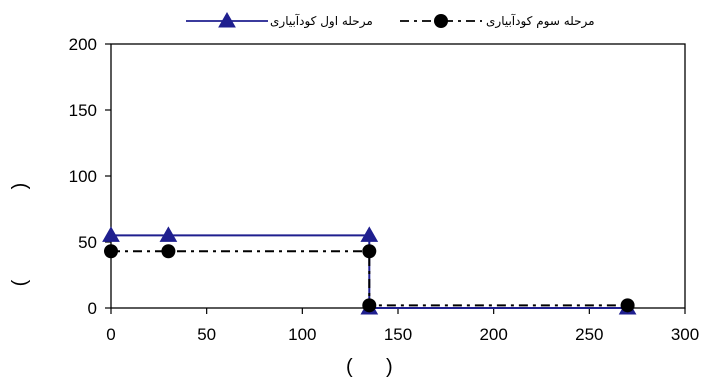  What do you see at coordinates (540, 21) in the screenshot?
I see `legend-label: مرحله سوم کودآبیاری` at bounding box center [540, 21].